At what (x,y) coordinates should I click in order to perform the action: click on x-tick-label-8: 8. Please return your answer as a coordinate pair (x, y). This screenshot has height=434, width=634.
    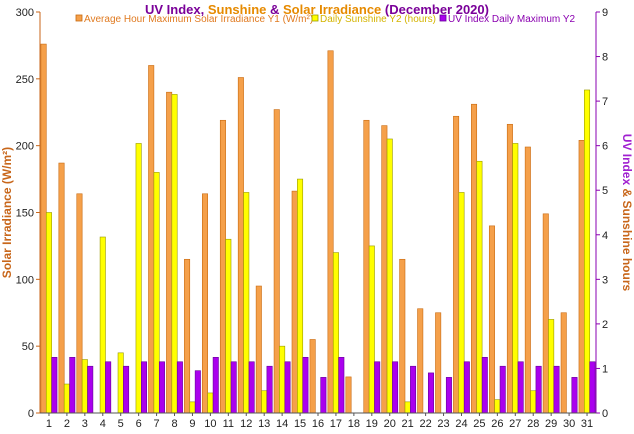
    Looking at the image, I should click on (174, 424).